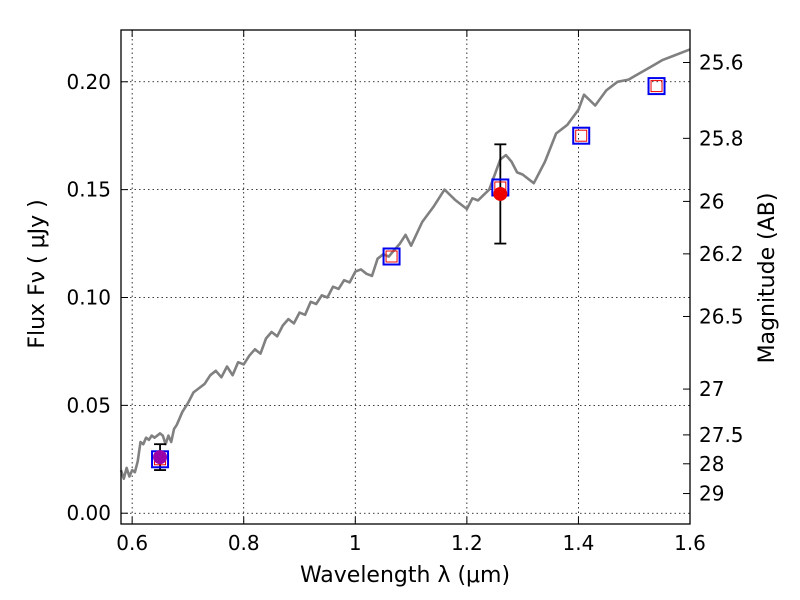 The image size is (800, 600). I want to click on mag-tick-label: 26.2, so click(721, 254).